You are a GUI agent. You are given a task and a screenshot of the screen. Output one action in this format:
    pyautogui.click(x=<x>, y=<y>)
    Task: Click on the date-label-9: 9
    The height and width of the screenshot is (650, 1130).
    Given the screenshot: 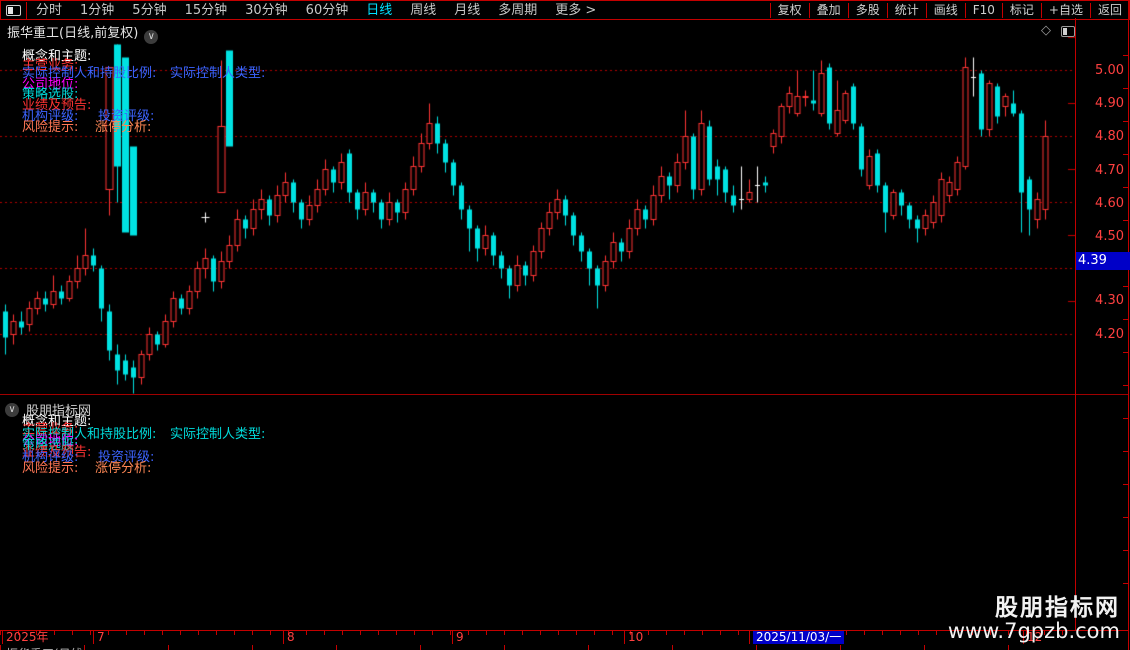 What is the action you would take?
    pyautogui.click(x=460, y=637)
    